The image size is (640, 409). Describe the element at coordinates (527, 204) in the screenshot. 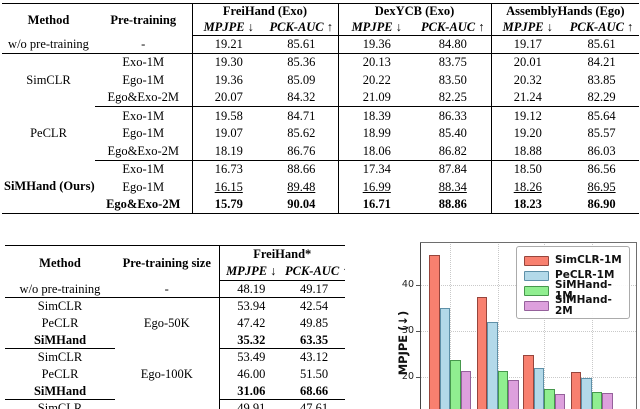

I see `value-cell: 18.23` at that location.